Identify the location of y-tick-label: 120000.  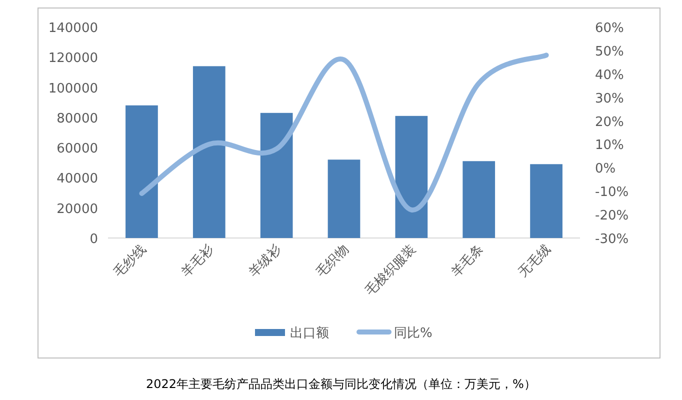
(73, 58).